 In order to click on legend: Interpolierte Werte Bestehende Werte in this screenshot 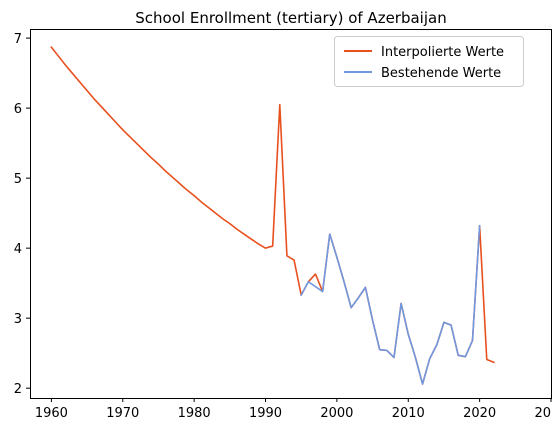, I will do `click(429, 61)`.